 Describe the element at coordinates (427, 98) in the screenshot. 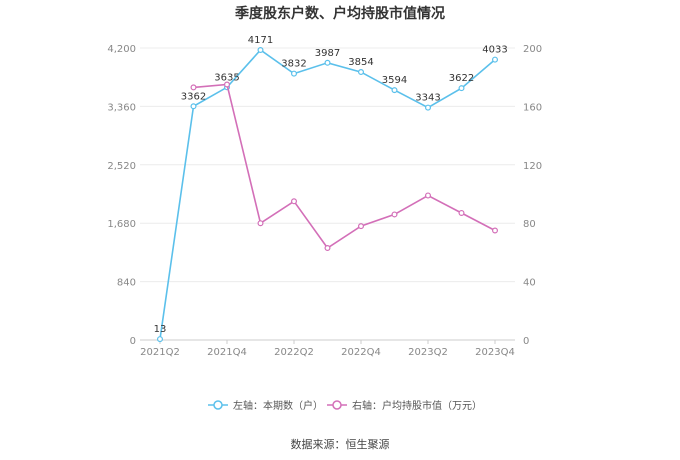

I see `data-label: 3343` at that location.